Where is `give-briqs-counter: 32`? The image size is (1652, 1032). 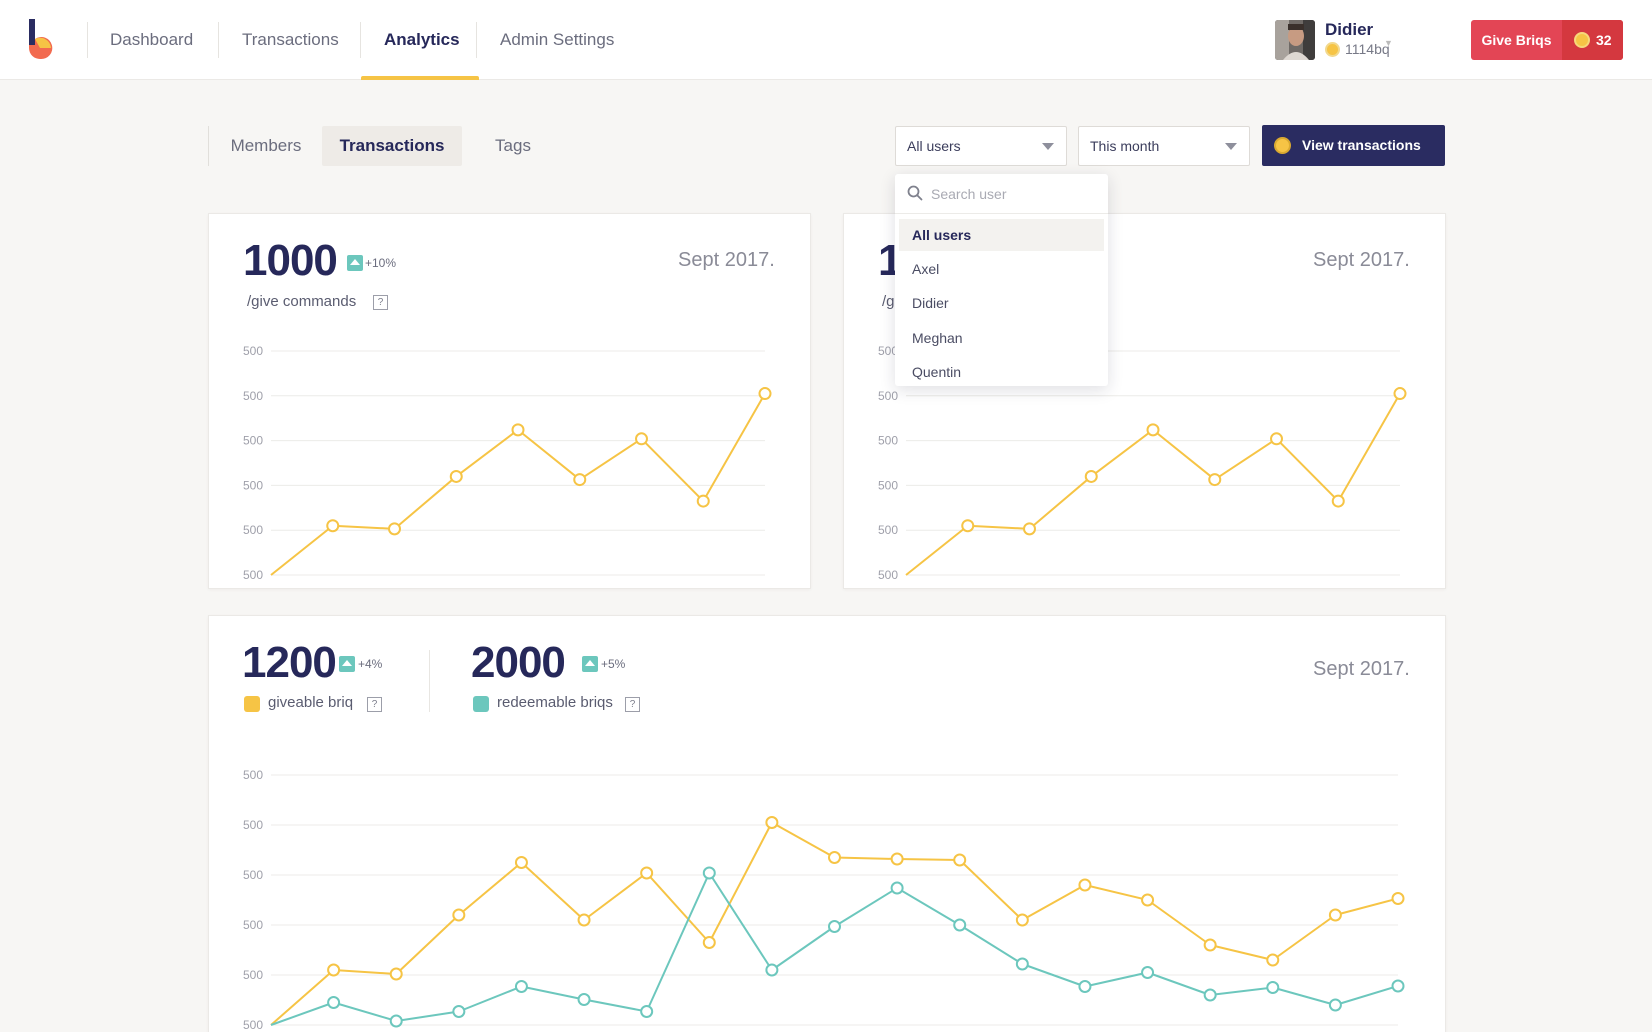
give-briqs-counter: 32 is located at coordinates (1592, 40).